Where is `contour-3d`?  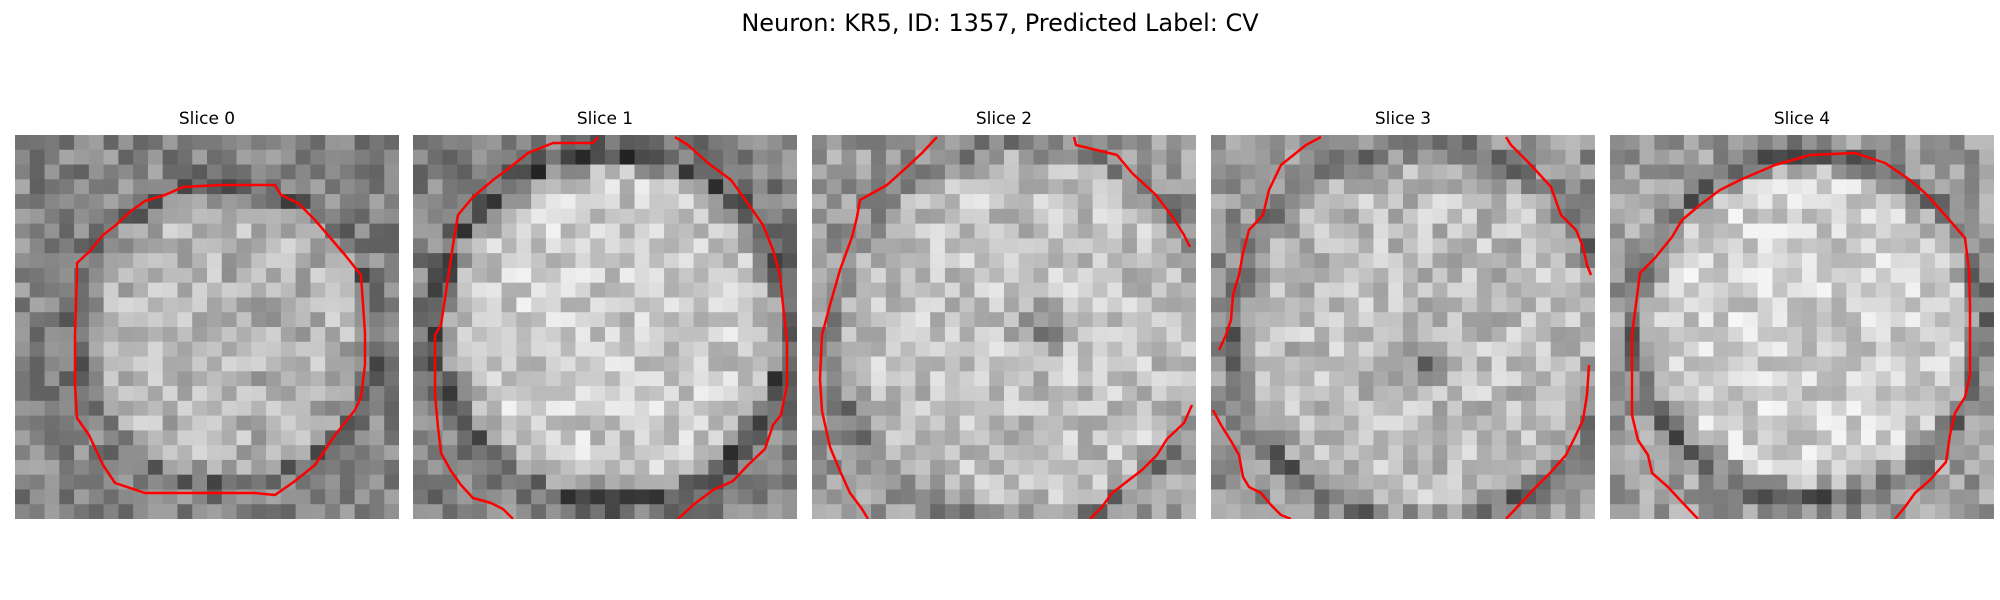
contour-3d is located at coordinates (1548, 441).